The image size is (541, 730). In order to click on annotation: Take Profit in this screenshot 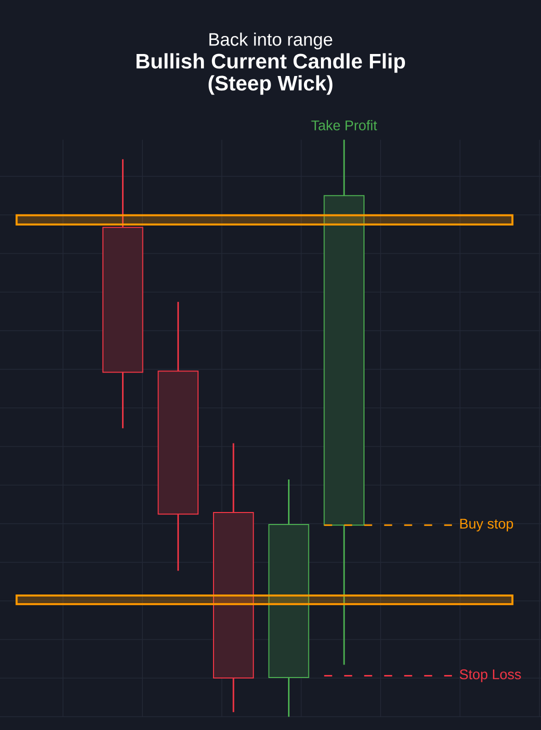, I will do `click(344, 125)`.